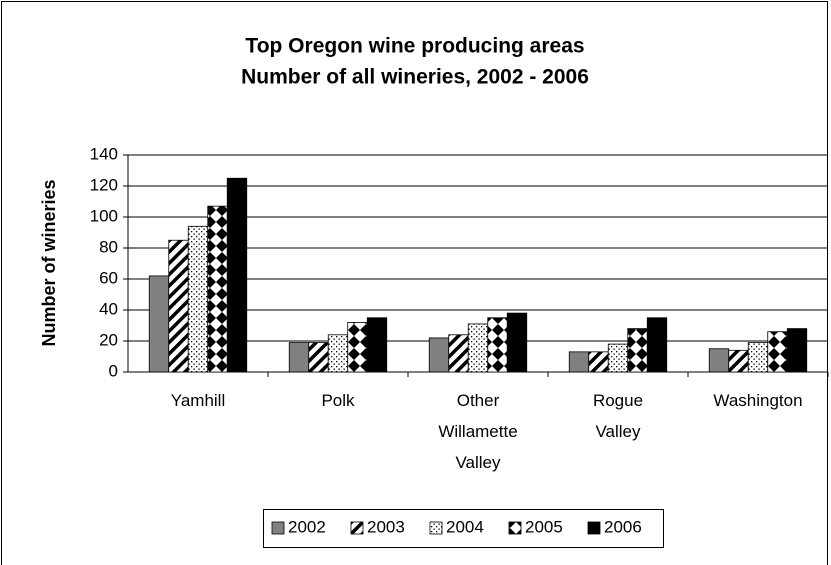 This screenshot has width=831, height=565. Describe the element at coordinates (108, 277) in the screenshot. I see `y-tick-label: 60` at that location.